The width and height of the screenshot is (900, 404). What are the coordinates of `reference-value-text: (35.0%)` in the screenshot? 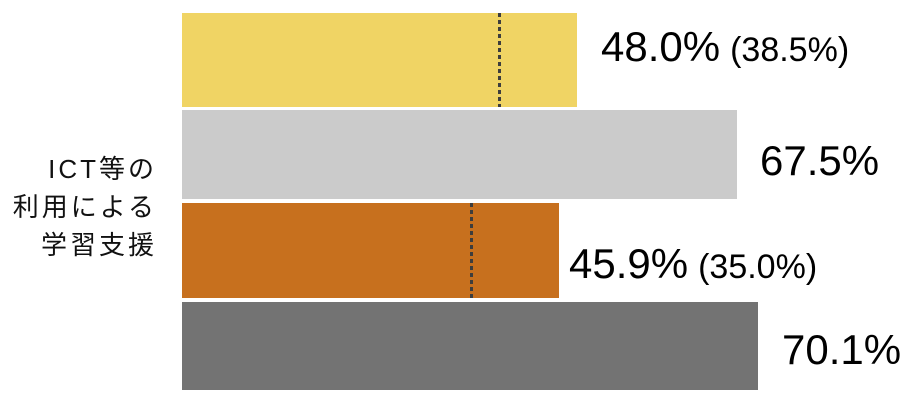 It's located at (758, 266).